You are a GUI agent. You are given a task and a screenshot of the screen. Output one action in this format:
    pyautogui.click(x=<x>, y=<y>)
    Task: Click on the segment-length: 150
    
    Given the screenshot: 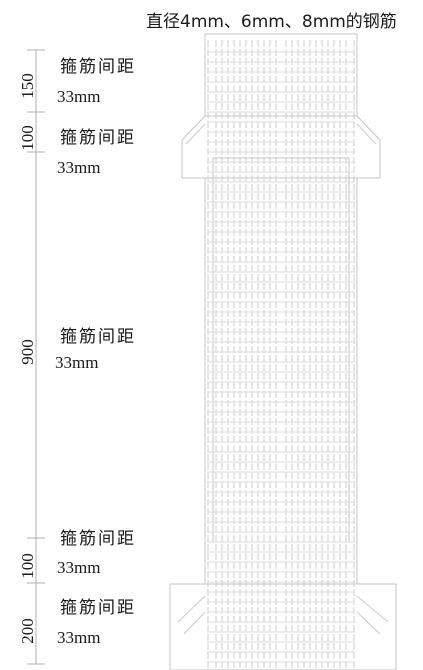 What is the action you would take?
    pyautogui.click(x=27, y=86)
    